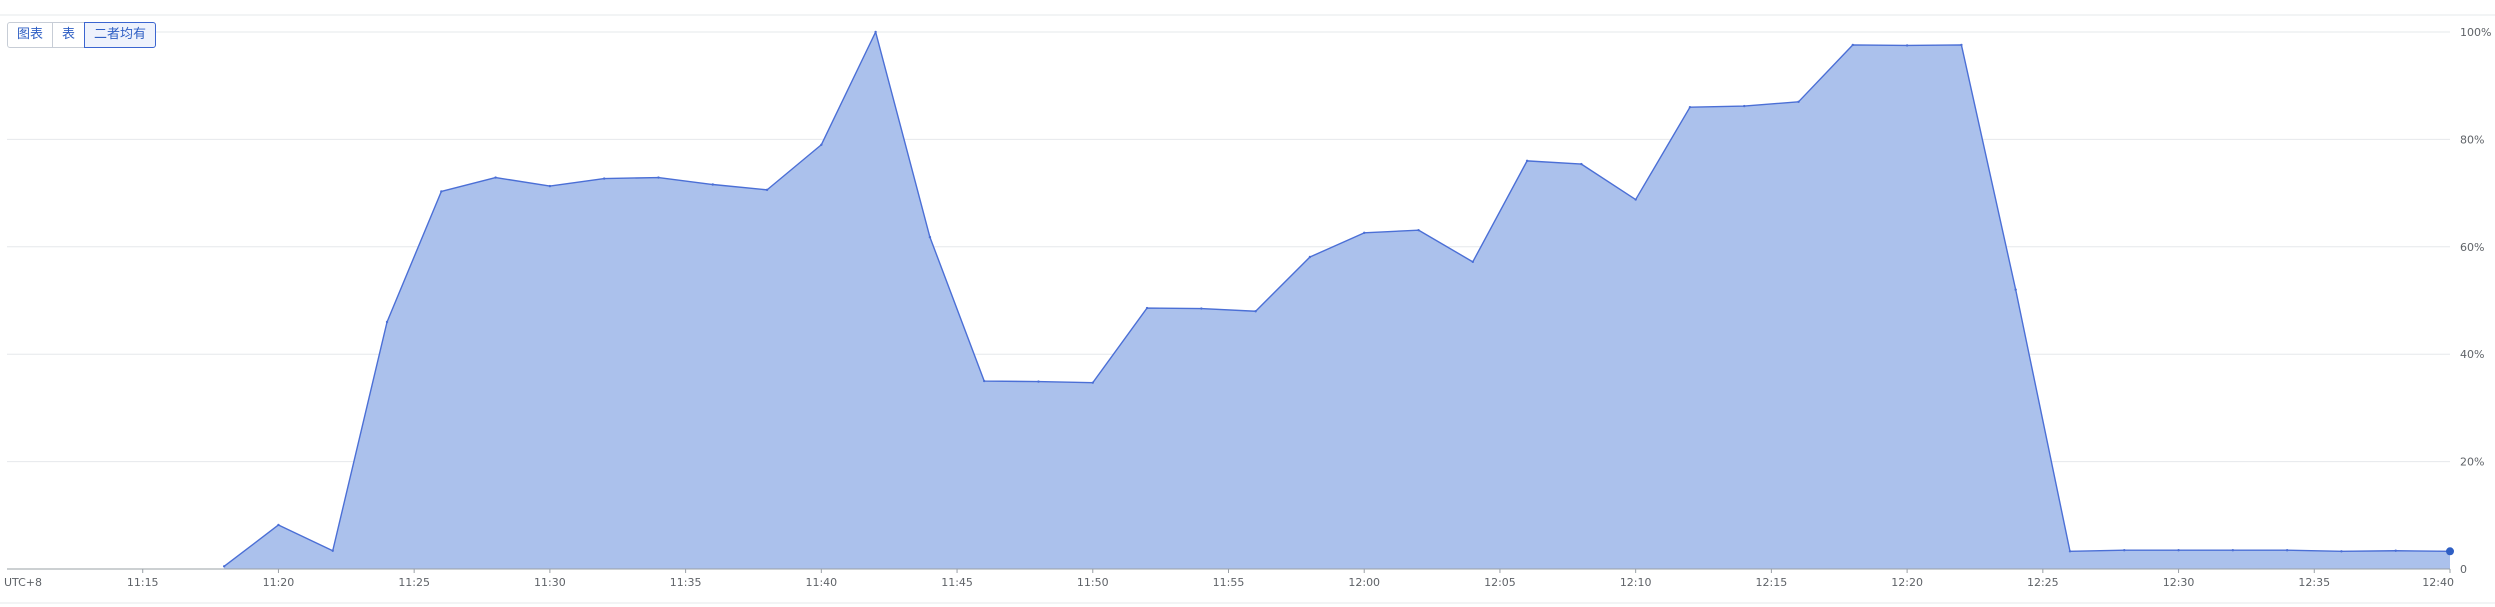  I want to click on x-tick-label: 11:25, so click(414, 582).